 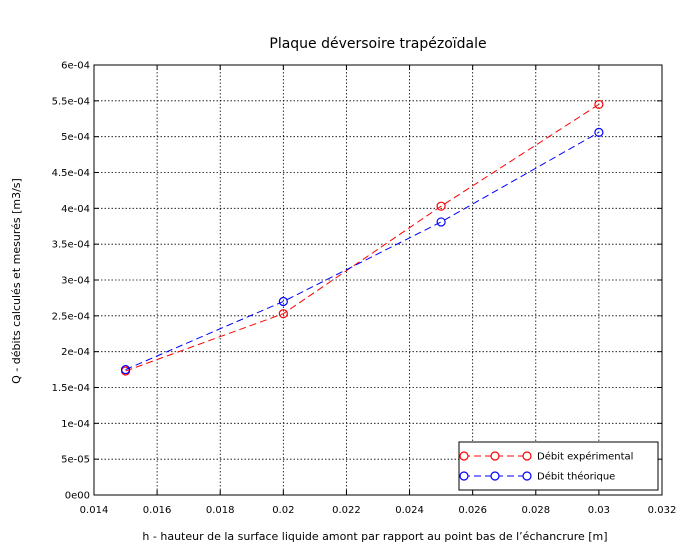 I want to click on y-tick-label: 2e-04, so click(x=75, y=352).